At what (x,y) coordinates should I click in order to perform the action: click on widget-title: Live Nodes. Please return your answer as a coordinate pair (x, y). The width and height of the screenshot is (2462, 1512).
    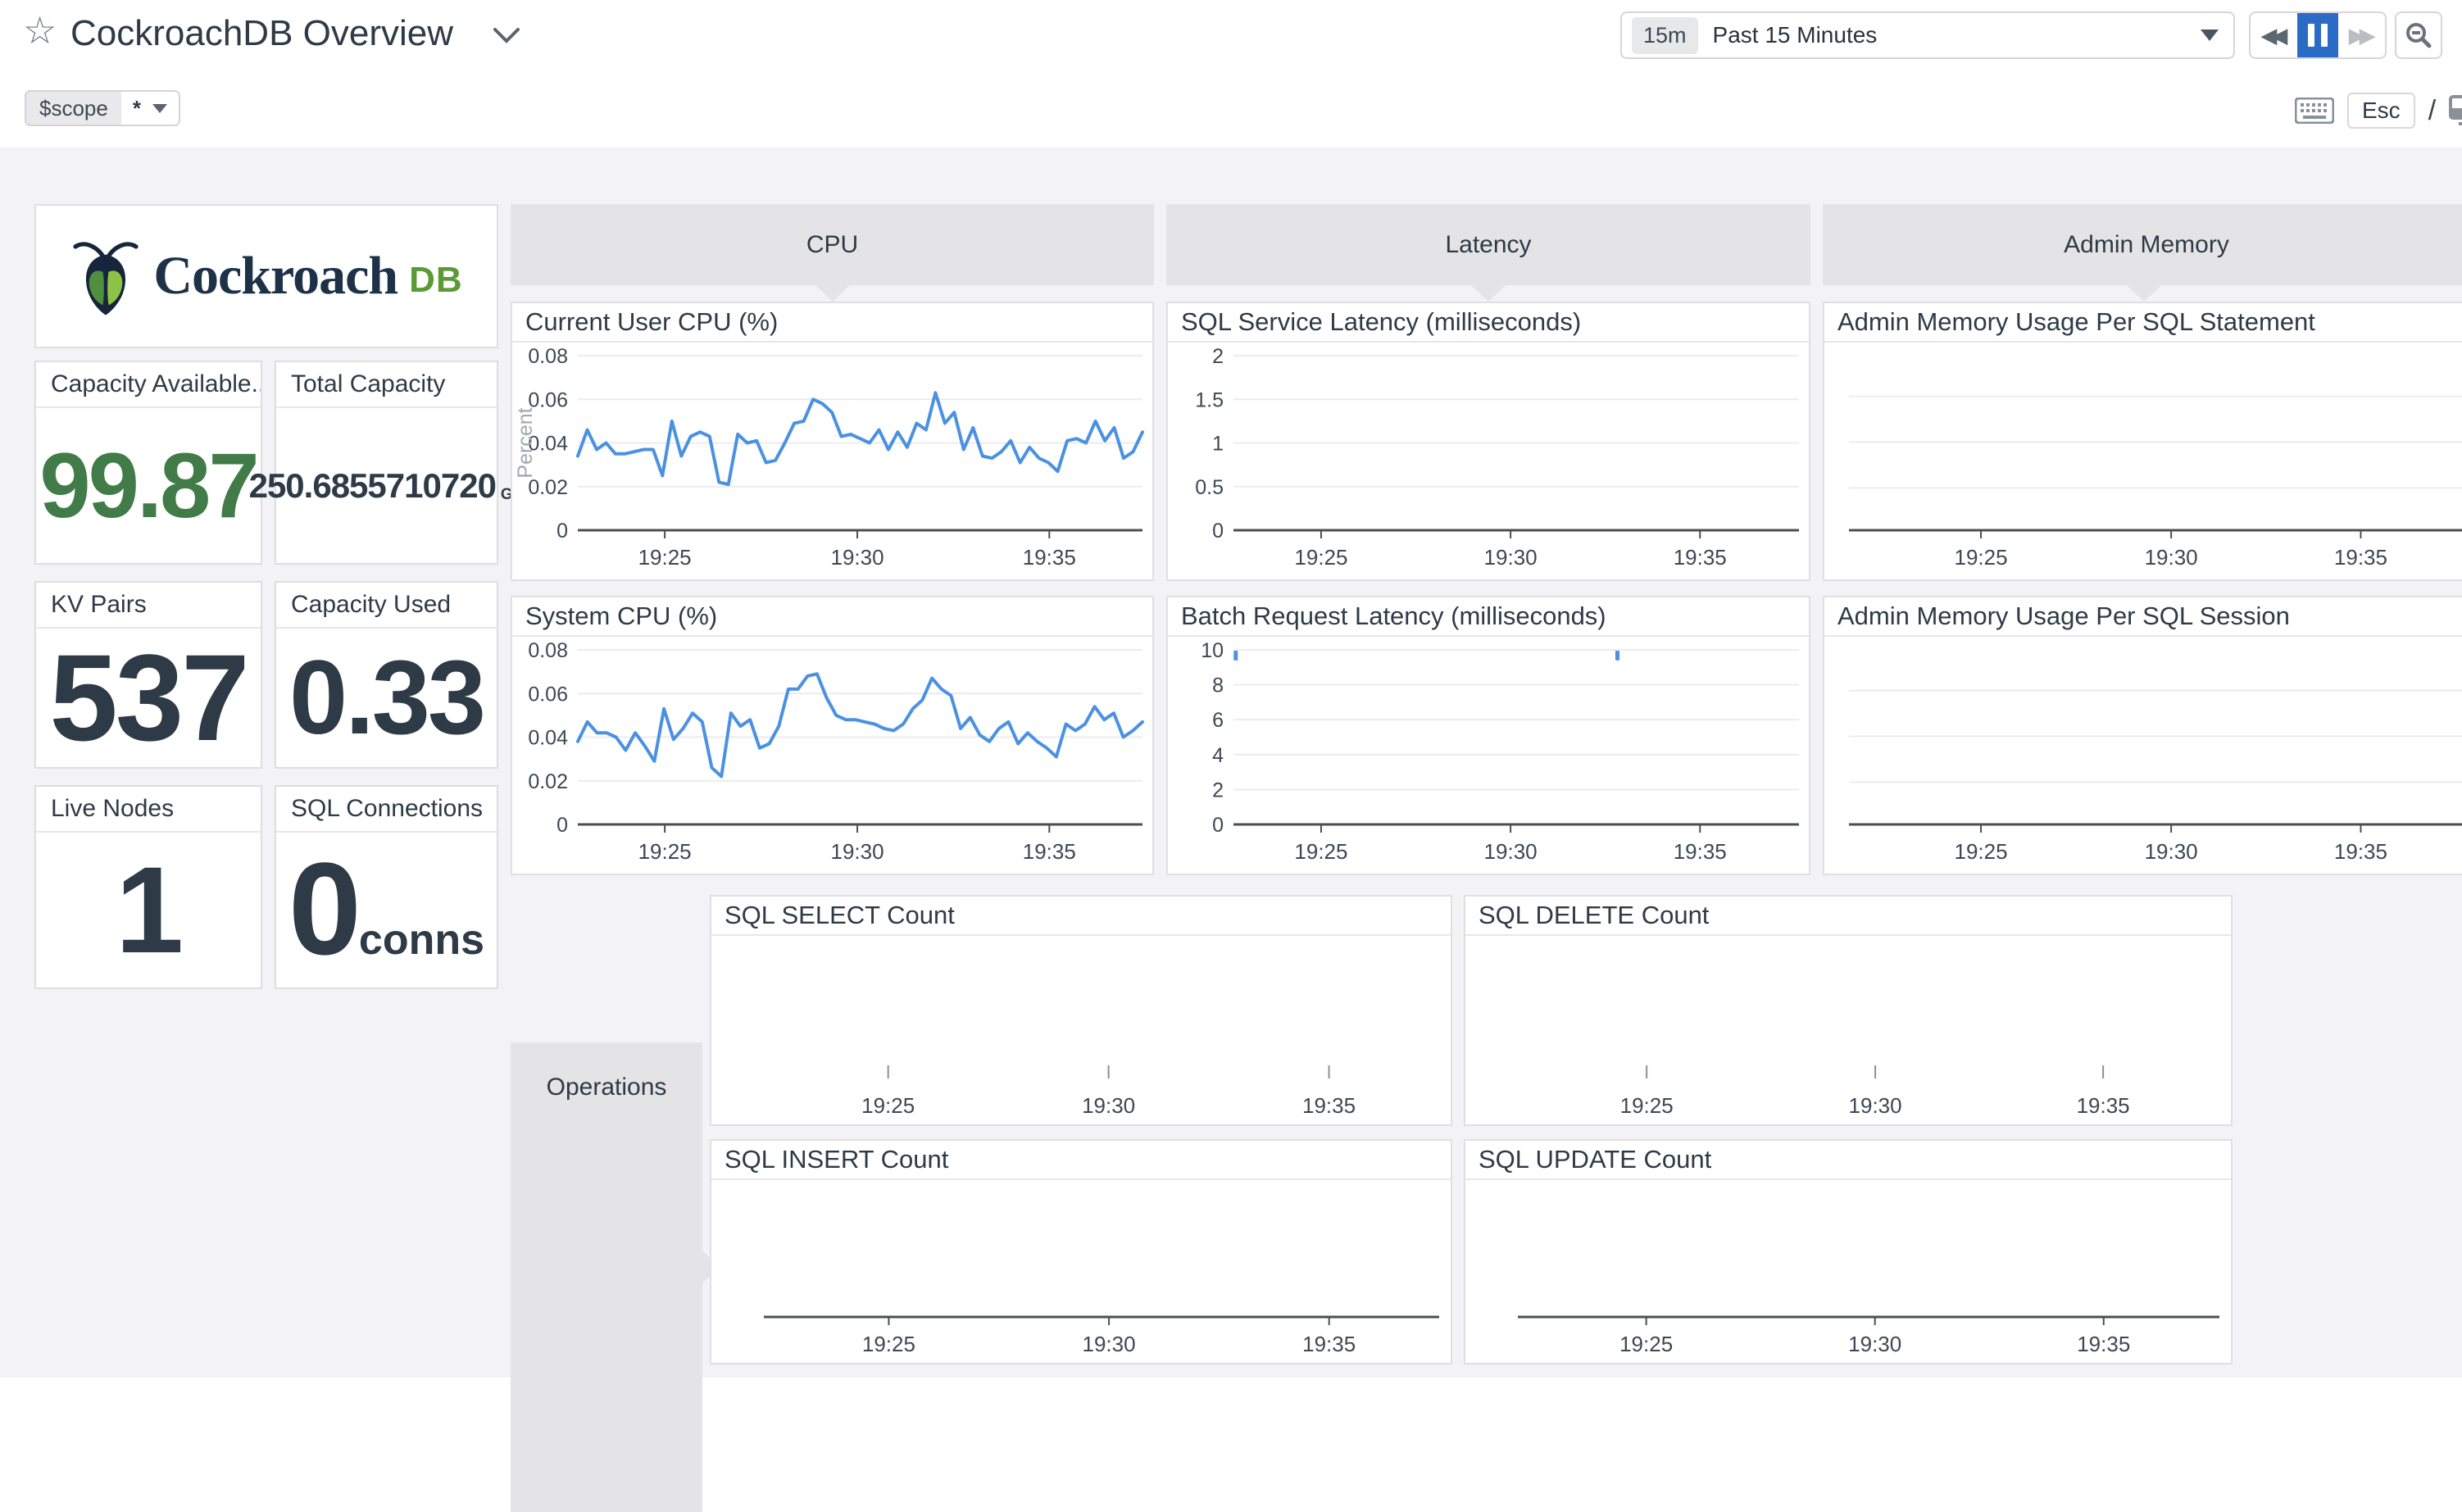
    Looking at the image, I should click on (148, 810).